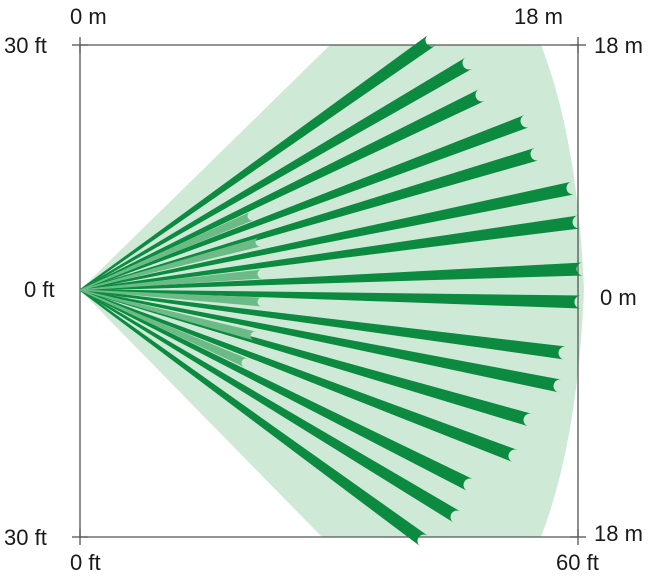  Describe the element at coordinates (25, 45) in the screenshot. I see `label-left-top-ft: 30 ft` at that location.